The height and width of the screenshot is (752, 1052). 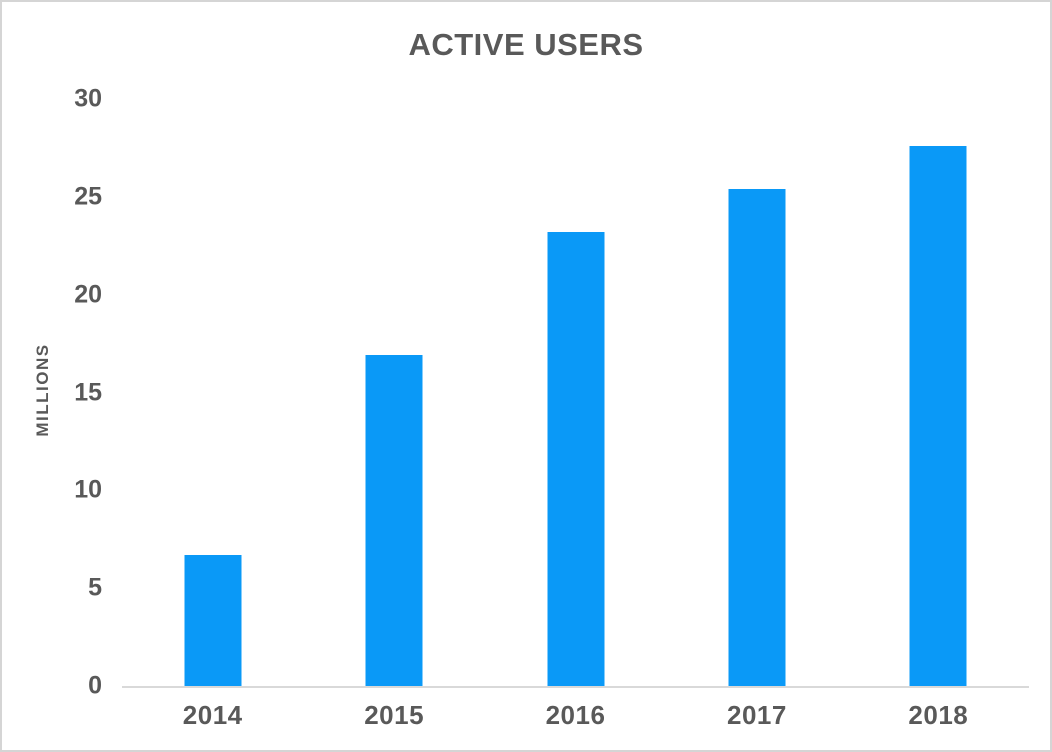 I want to click on bar-2018, so click(x=938, y=415).